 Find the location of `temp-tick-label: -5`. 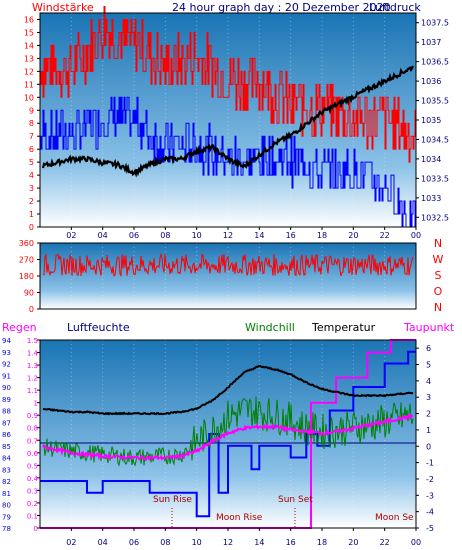

temp-tick-label: -5 is located at coordinates (430, 528).